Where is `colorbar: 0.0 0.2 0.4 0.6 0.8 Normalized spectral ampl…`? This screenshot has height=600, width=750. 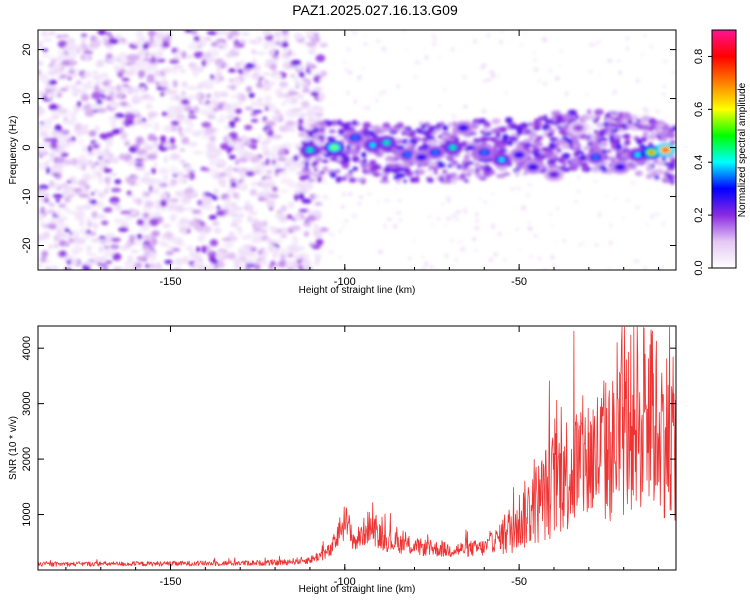
colorbar: 0.0 0.2 0.4 0.6 0.8 Normalized spectral ampl… is located at coordinates (720, 152).